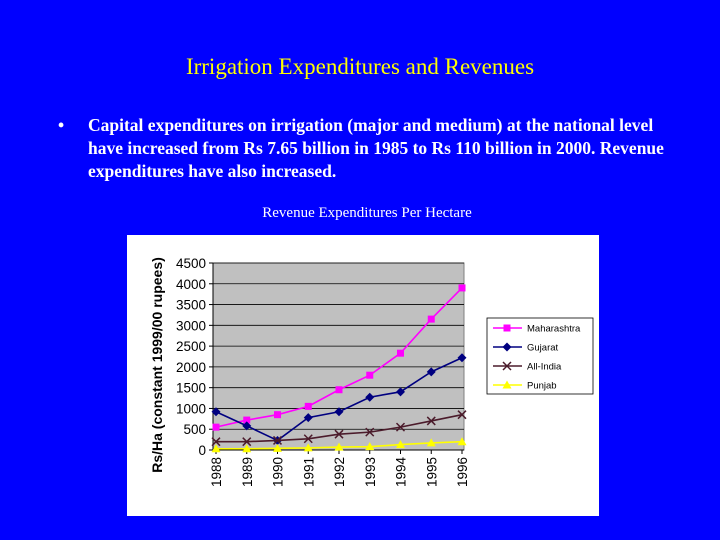 This screenshot has width=720, height=540. What do you see at coordinates (191, 388) in the screenshot?
I see `y-tick-label: 1500` at bounding box center [191, 388].